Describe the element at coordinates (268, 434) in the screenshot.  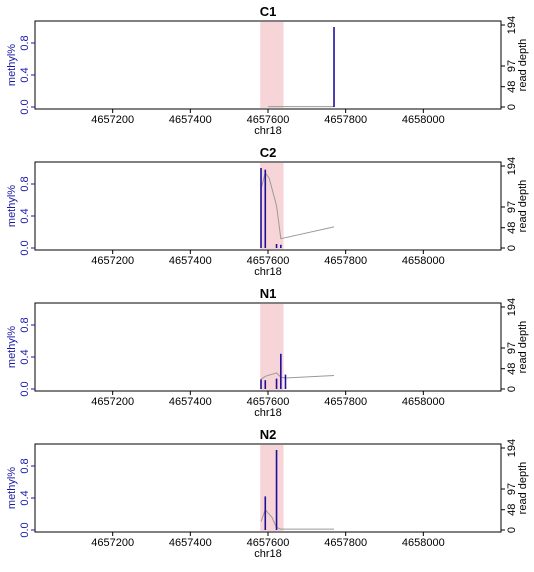
I see `panel-title: N2` at that location.